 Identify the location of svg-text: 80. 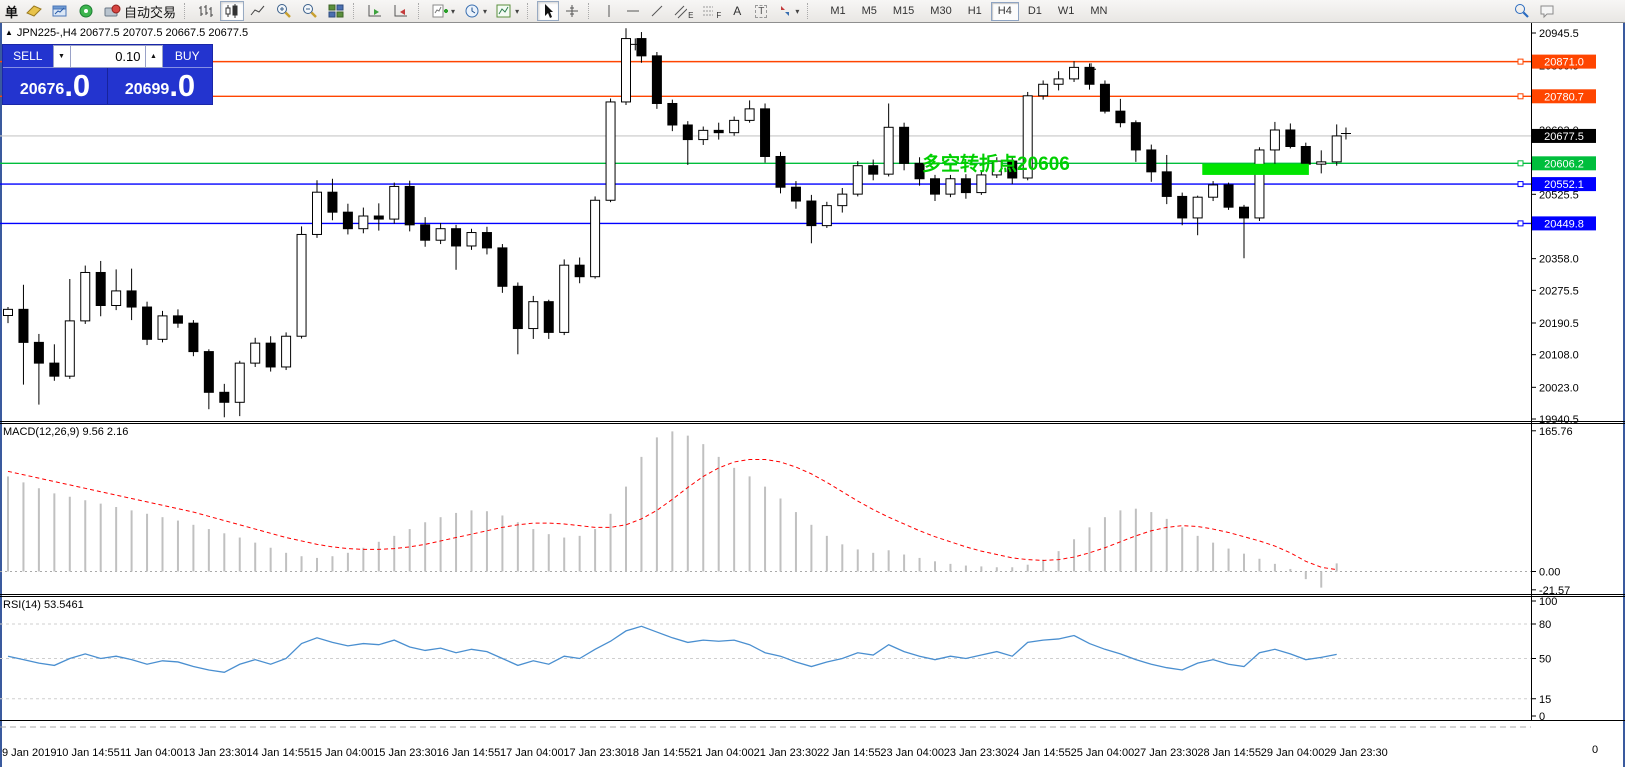
(1545, 625).